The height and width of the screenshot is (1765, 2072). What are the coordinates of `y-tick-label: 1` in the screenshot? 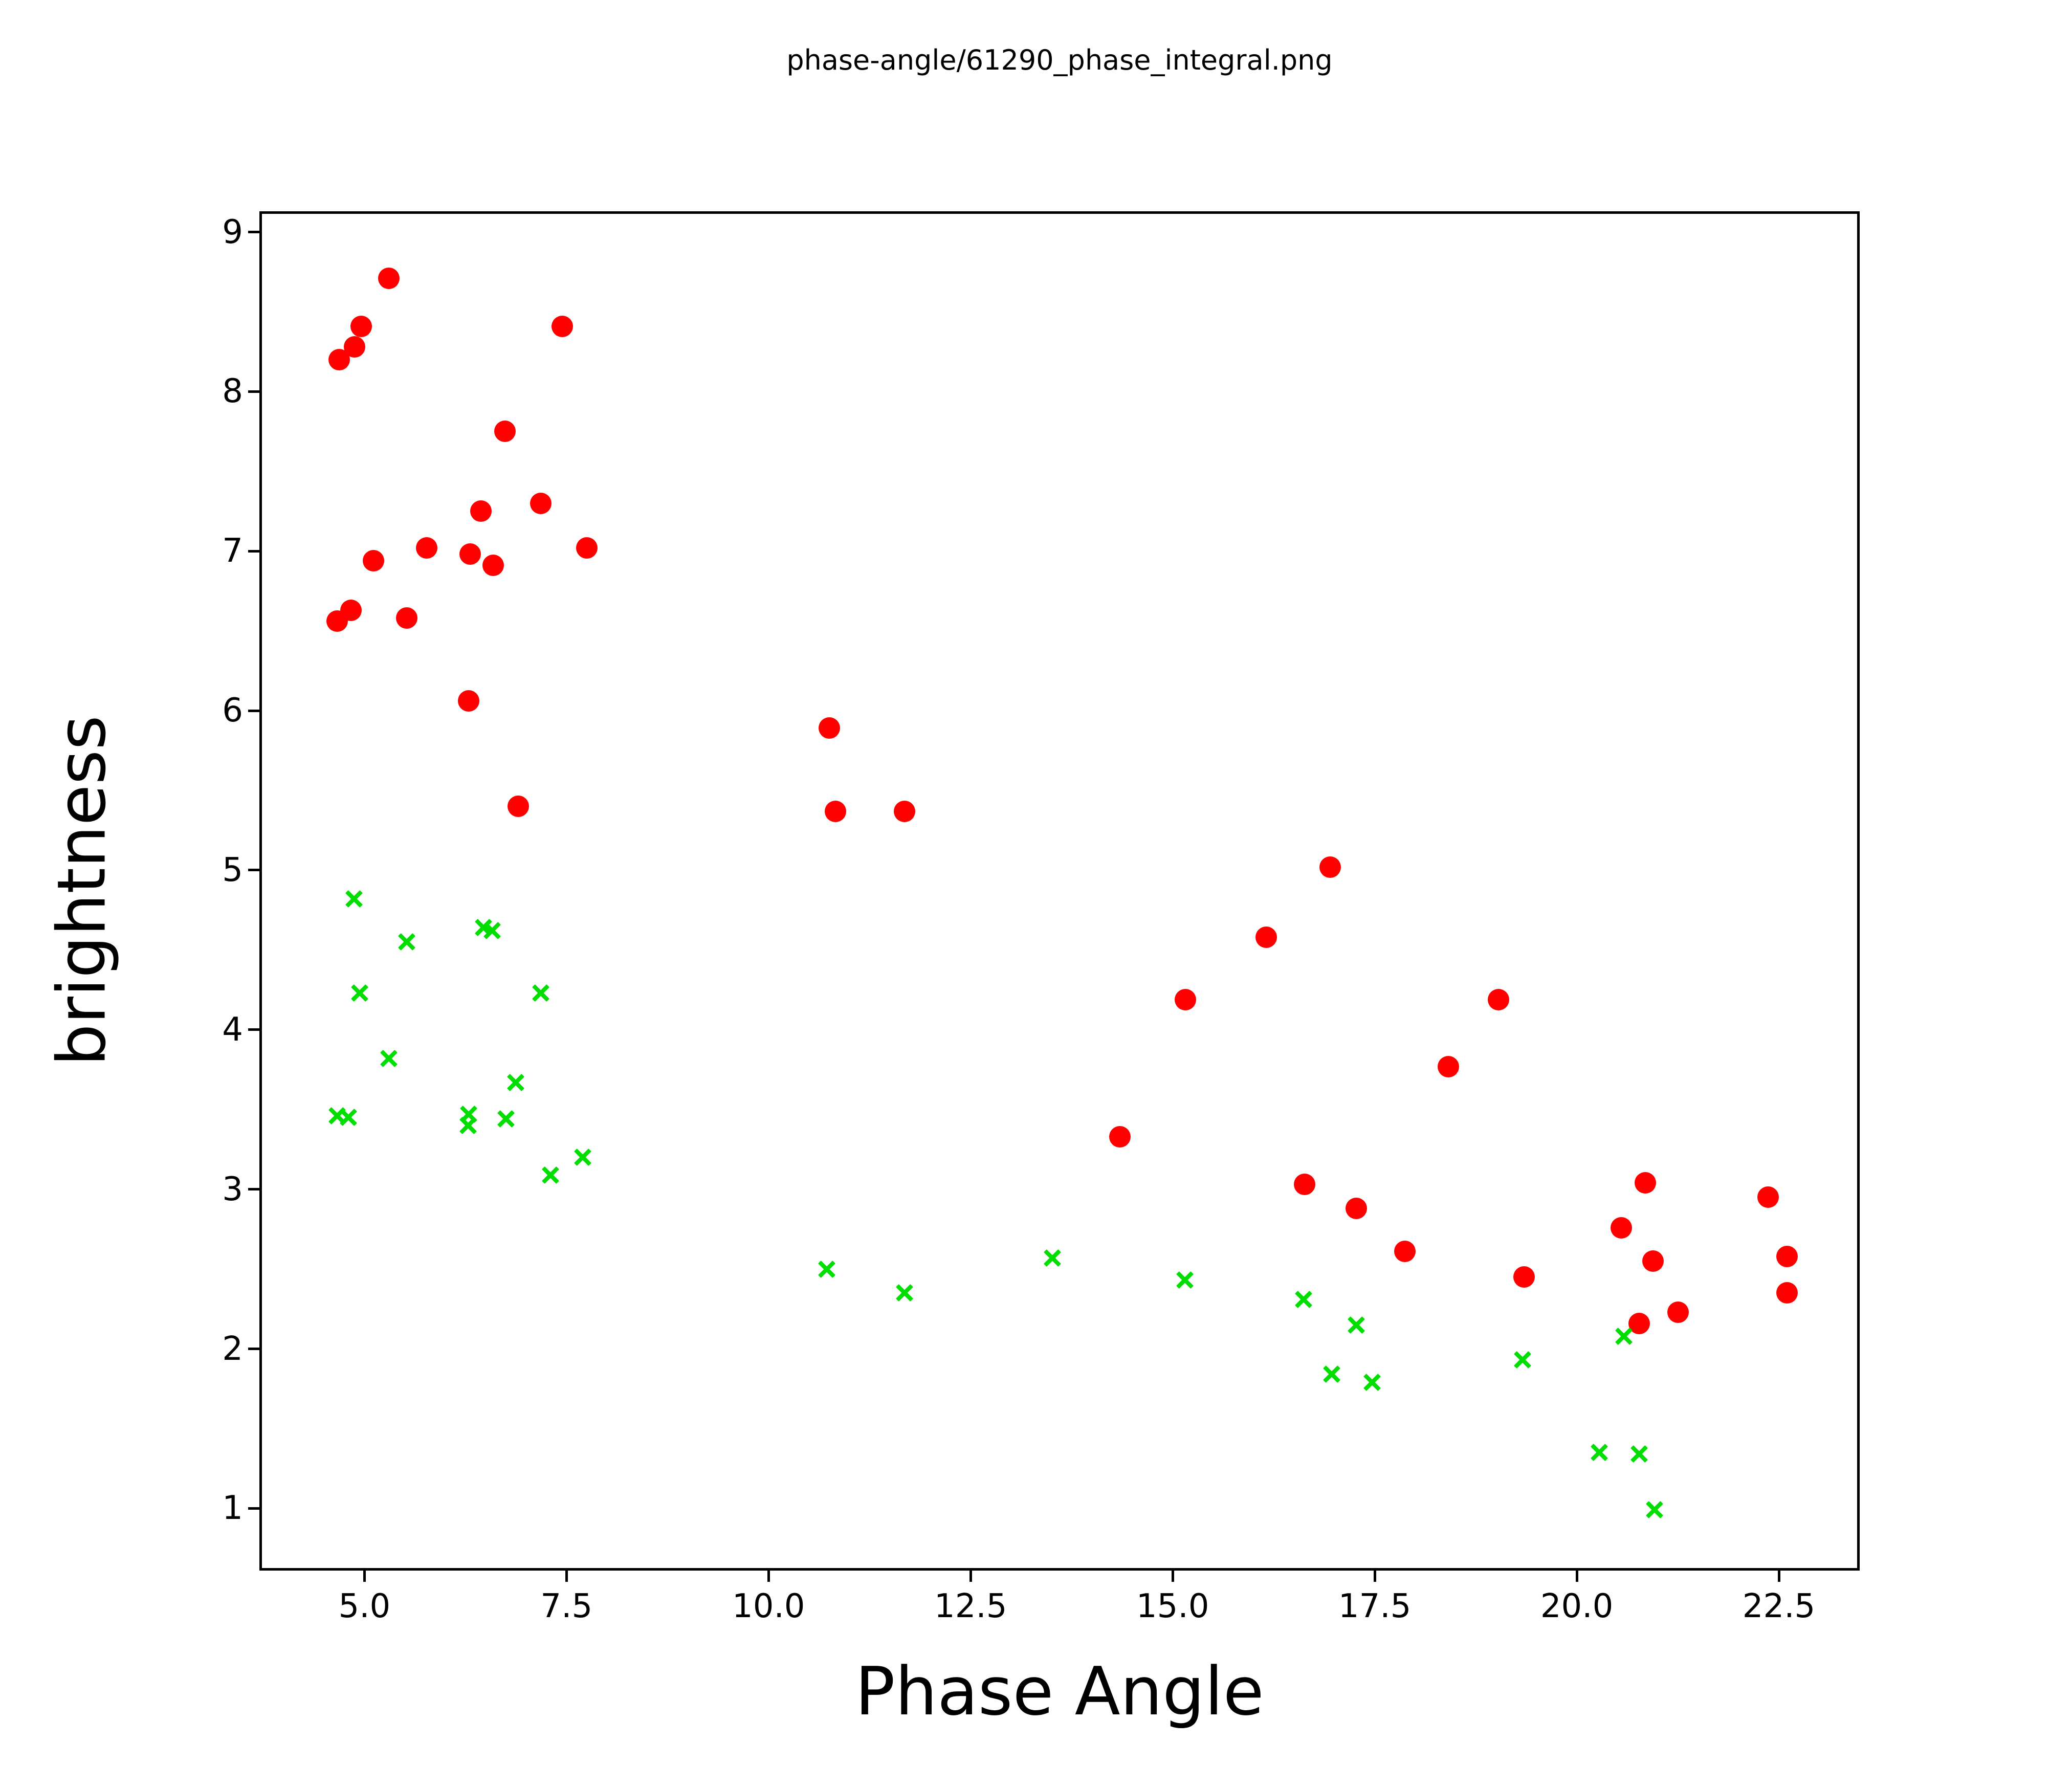 It's located at (232, 1509).